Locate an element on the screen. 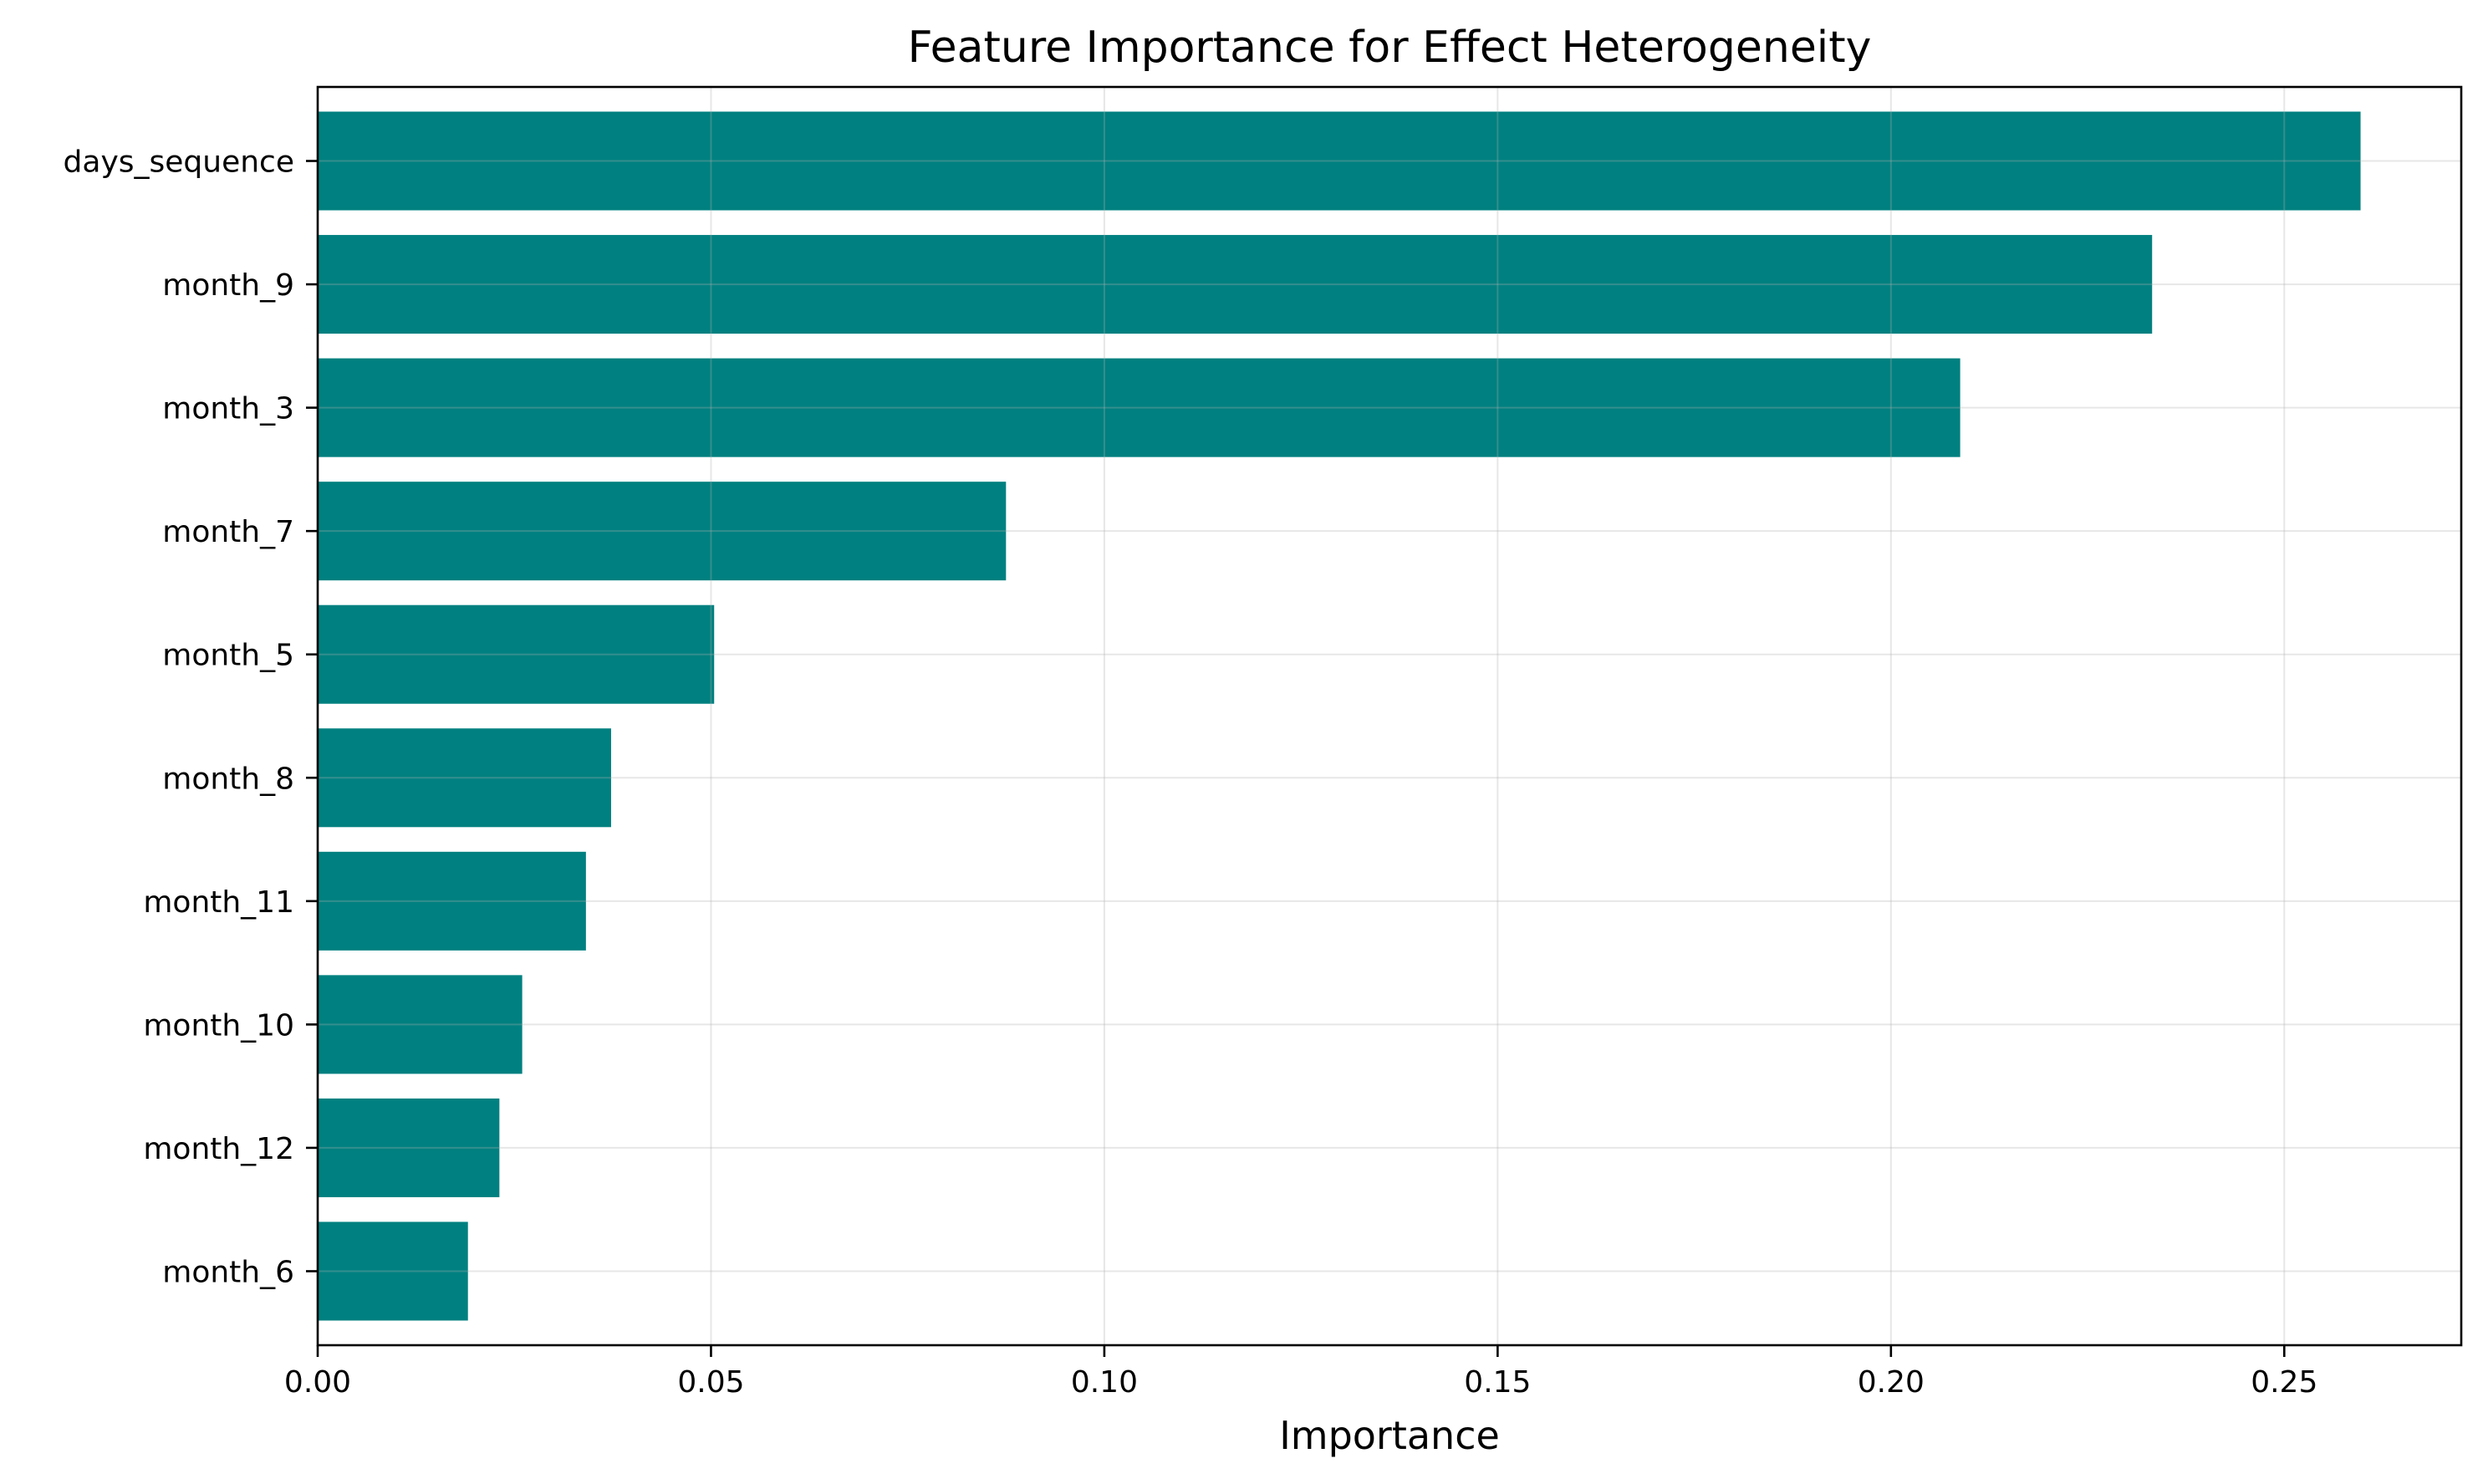 This screenshot has width=2483, height=1484. x-tick-label: 0.10 is located at coordinates (1104, 1382).